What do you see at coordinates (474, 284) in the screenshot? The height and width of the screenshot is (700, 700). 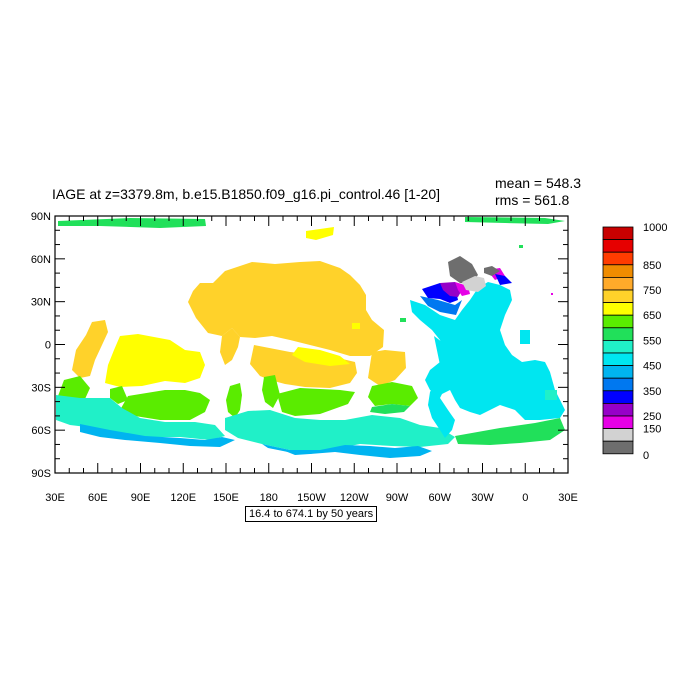 I see `field-region-lightgray` at bounding box center [474, 284].